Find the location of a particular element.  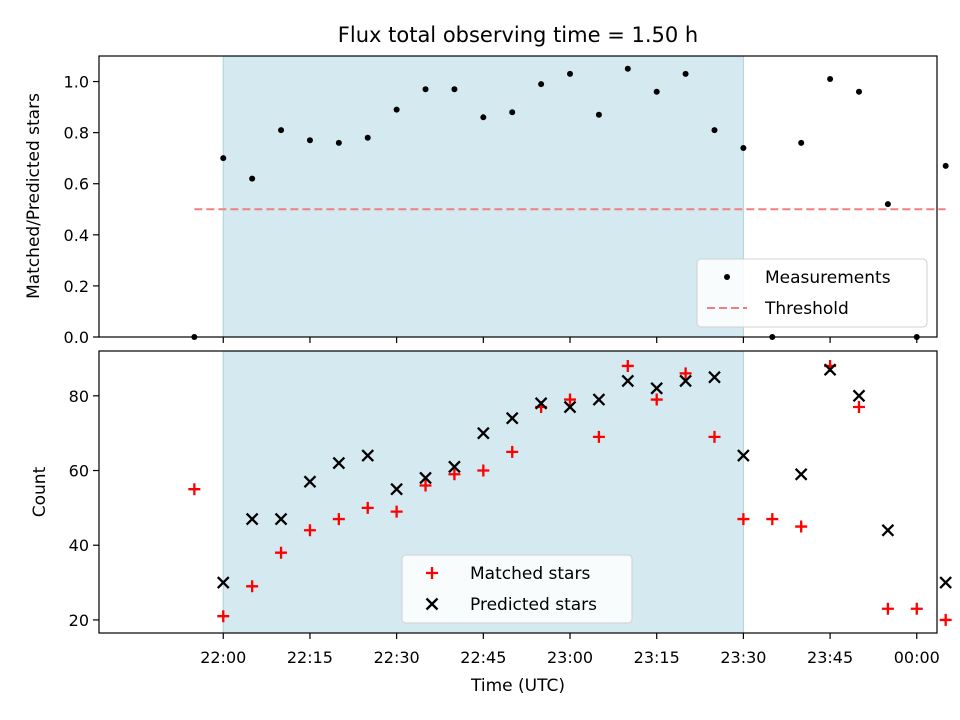

legend-label: Predicted stars is located at coordinates (533, 605).